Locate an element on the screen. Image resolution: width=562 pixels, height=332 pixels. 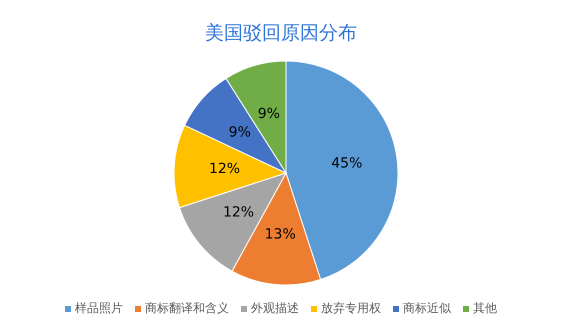
legend-label: 放弃专用权 is located at coordinates (351, 308).